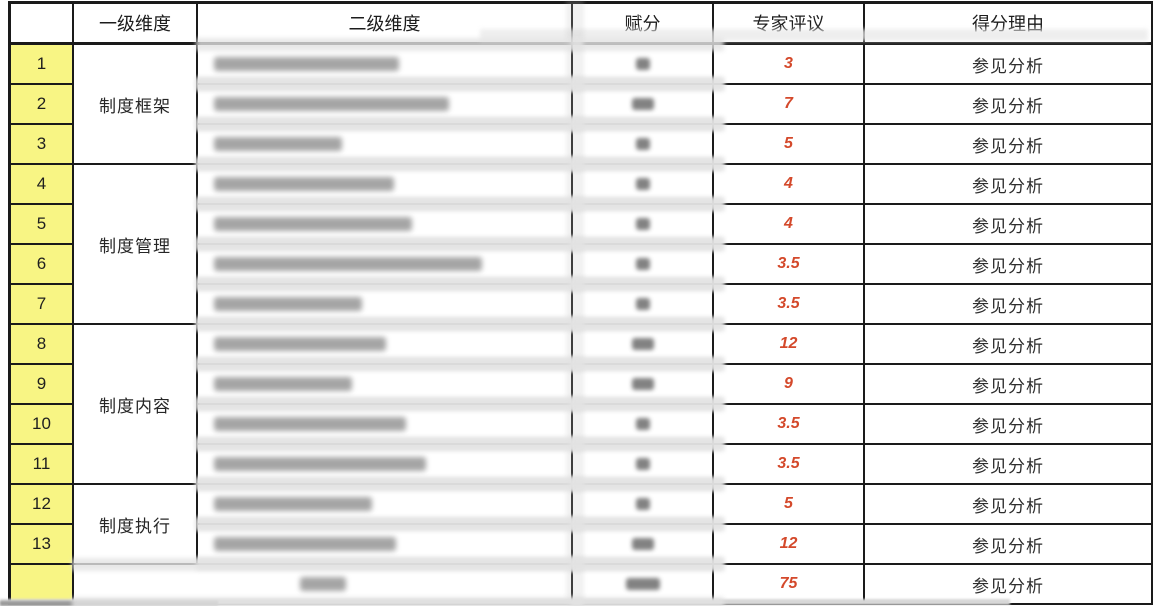 The image size is (1153, 606). Describe the element at coordinates (643, 24) in the screenshot. I see `header-score: 赋分` at that location.